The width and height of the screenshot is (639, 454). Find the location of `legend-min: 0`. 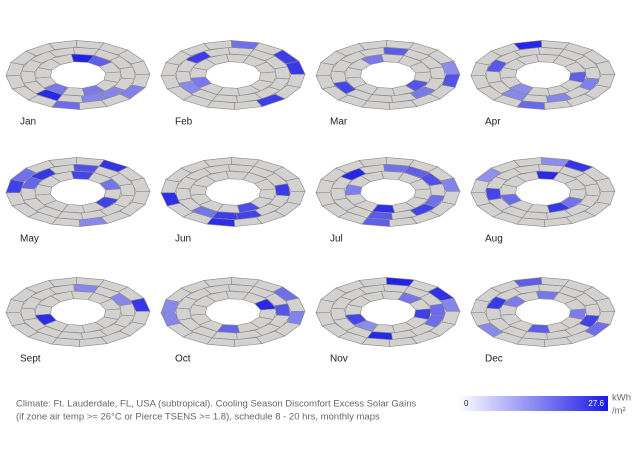

legend-min: 0 is located at coordinates (466, 403).